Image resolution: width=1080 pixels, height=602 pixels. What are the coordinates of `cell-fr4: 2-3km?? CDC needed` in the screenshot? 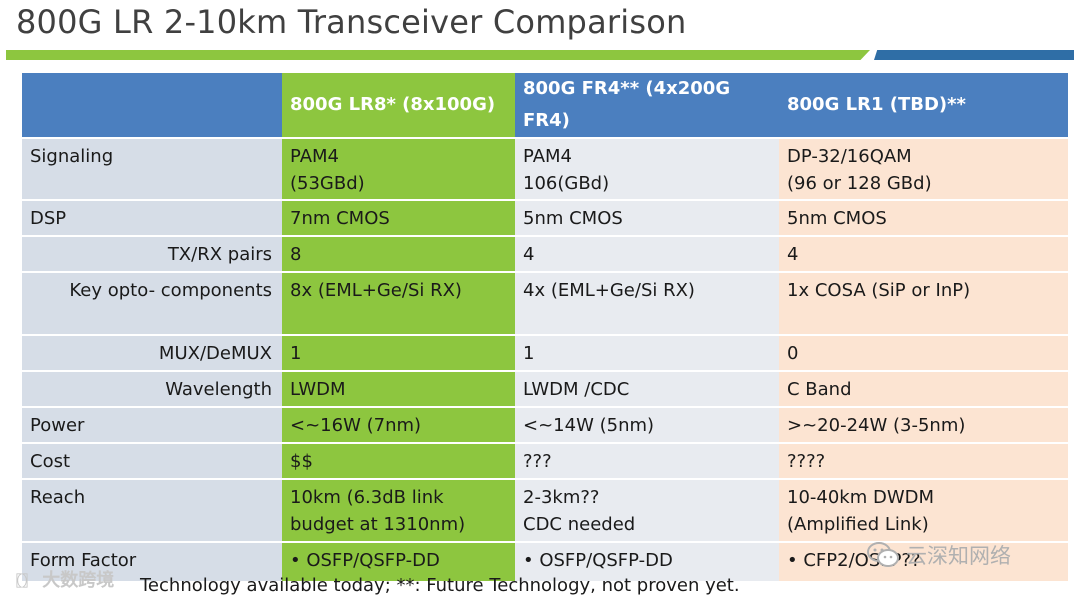 It's located at (647, 511).